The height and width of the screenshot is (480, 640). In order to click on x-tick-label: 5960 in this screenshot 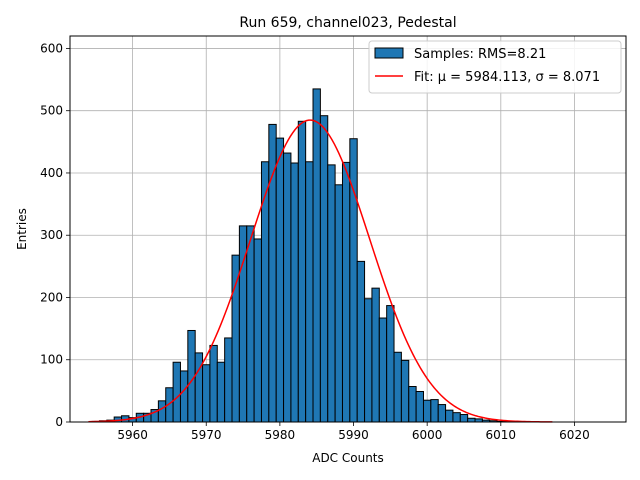, I will do `click(132, 435)`.